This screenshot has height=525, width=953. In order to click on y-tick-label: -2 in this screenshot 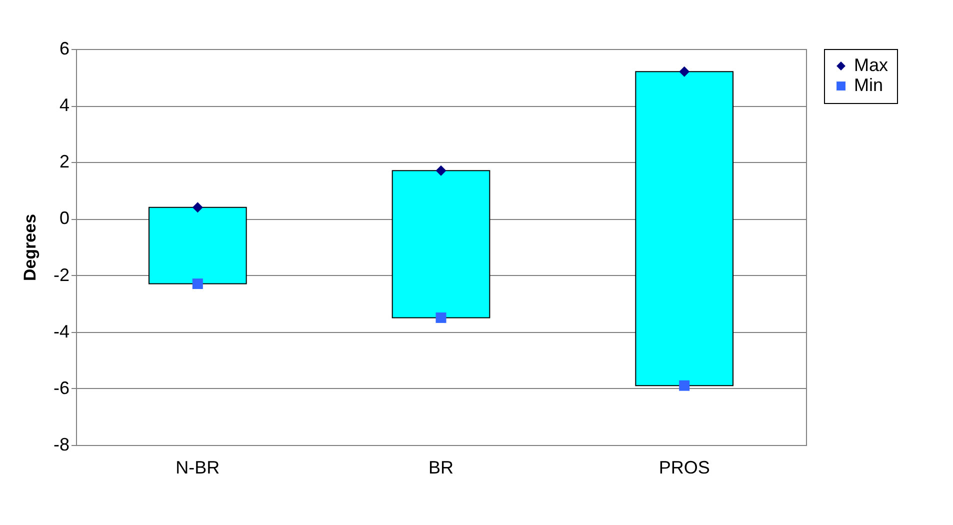, I will do `click(61, 274)`.